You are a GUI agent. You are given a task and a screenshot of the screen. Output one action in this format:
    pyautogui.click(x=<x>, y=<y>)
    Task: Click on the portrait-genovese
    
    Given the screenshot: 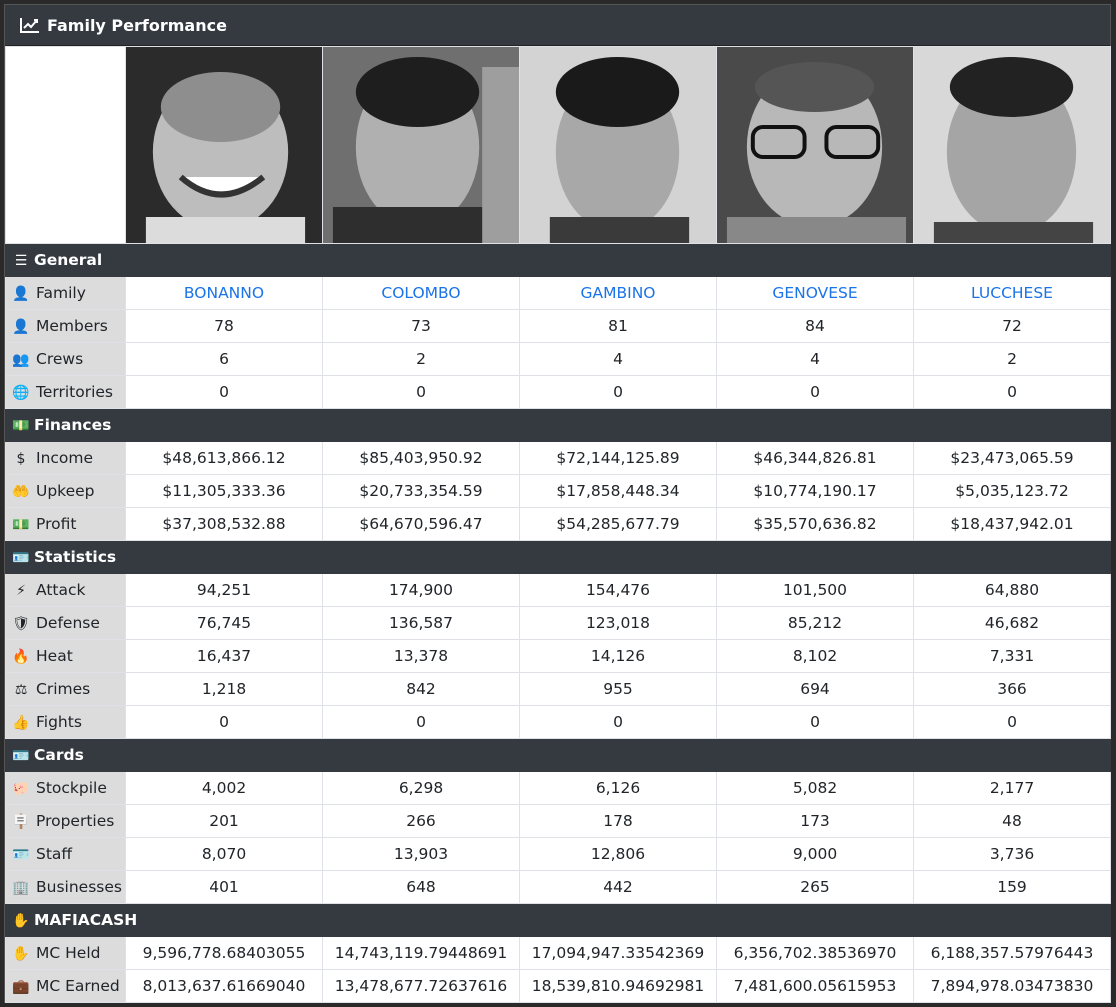 What is the action you would take?
    pyautogui.click(x=815, y=145)
    